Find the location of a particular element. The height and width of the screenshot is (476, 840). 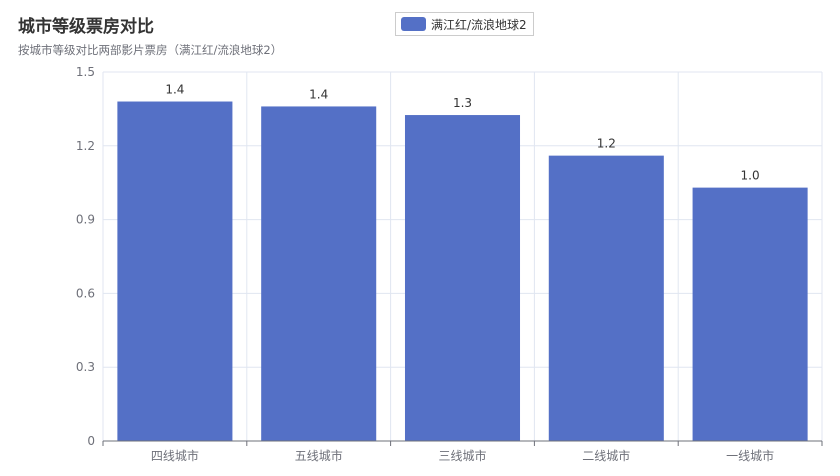

y-tick-label: 0.6 is located at coordinates (85, 293).